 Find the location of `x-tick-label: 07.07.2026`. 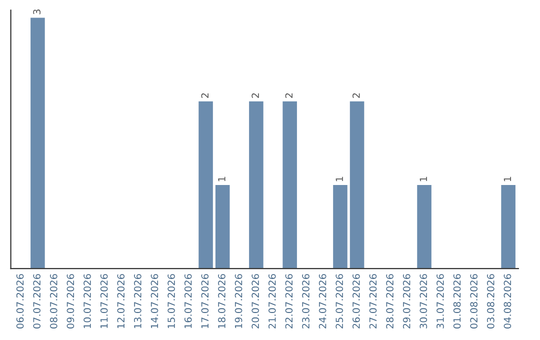

x-tick-label: 07.07.2026 is located at coordinates (37, 301).